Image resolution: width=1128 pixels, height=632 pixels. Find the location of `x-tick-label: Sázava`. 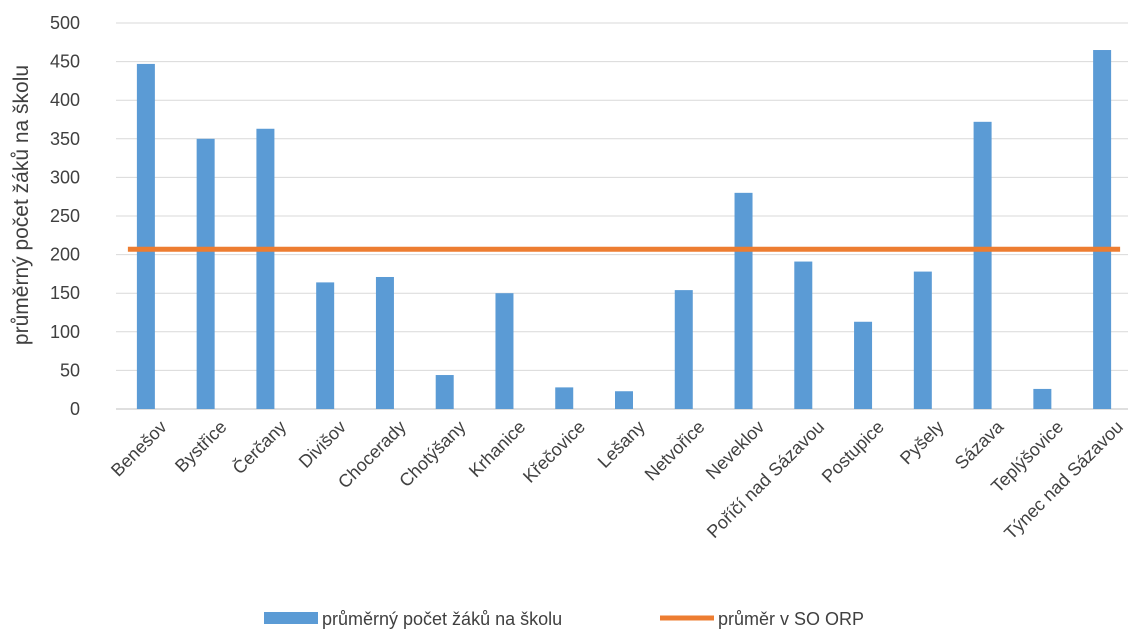

x-tick-label: Sázava is located at coordinates (979, 444).